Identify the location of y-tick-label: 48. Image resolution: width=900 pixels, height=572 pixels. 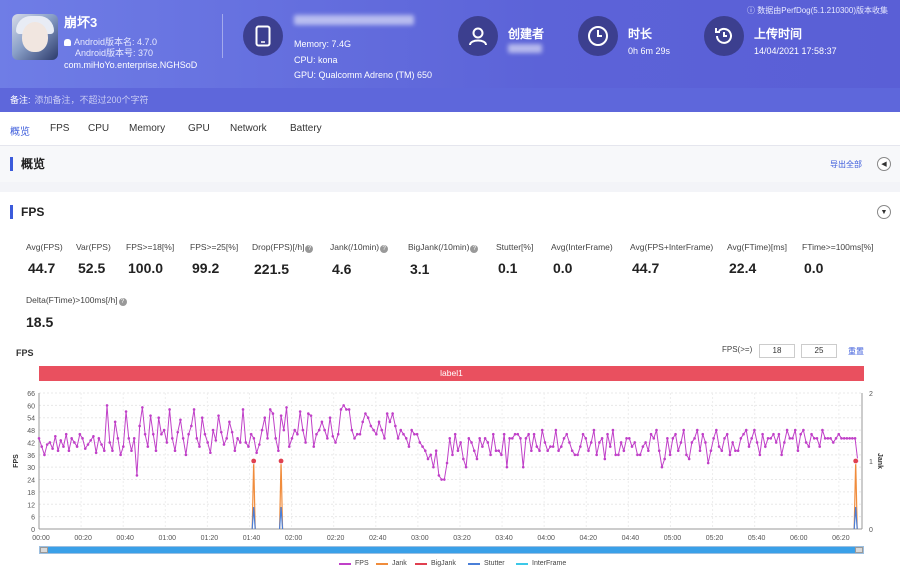
(31, 431).